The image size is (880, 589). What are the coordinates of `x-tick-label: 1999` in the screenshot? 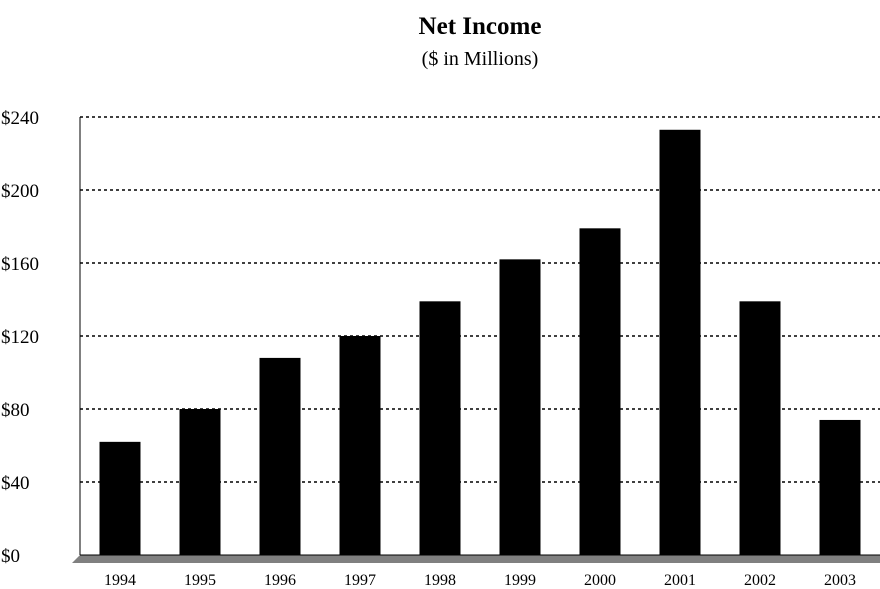 It's located at (520, 580).